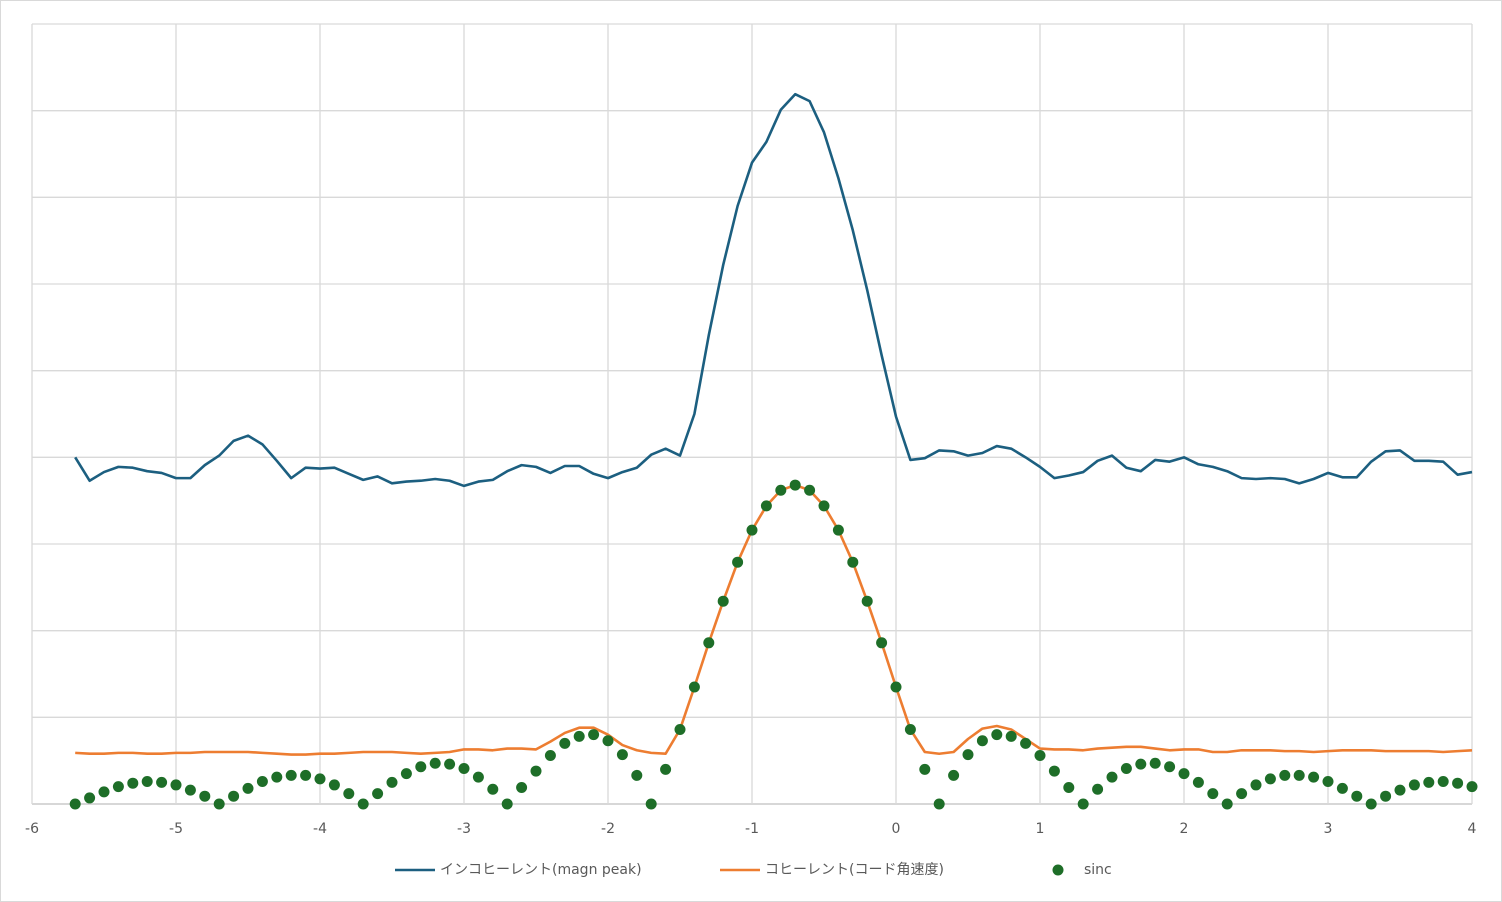  Describe the element at coordinates (752, 829) in the screenshot. I see `x-tick-label: -1` at that location.